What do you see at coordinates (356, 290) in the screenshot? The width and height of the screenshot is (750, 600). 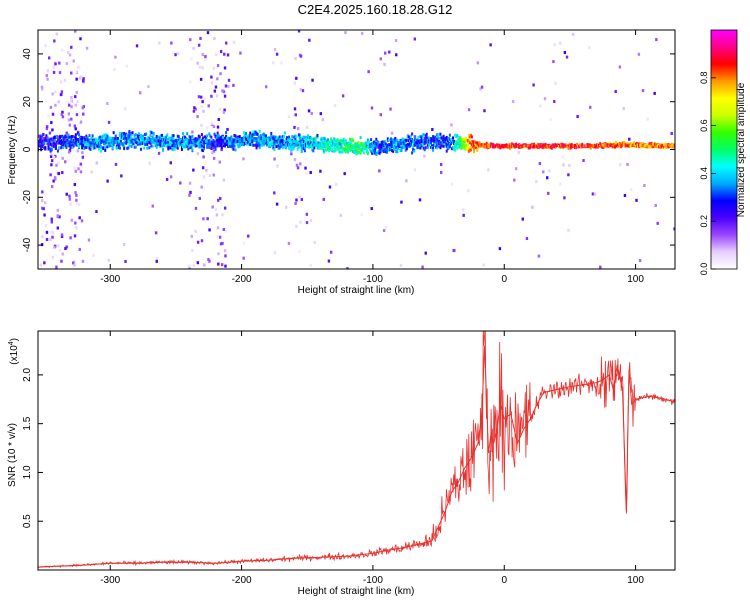 I see `spectrogram-x-axis-label: Height of straight line (km)` at bounding box center [356, 290].